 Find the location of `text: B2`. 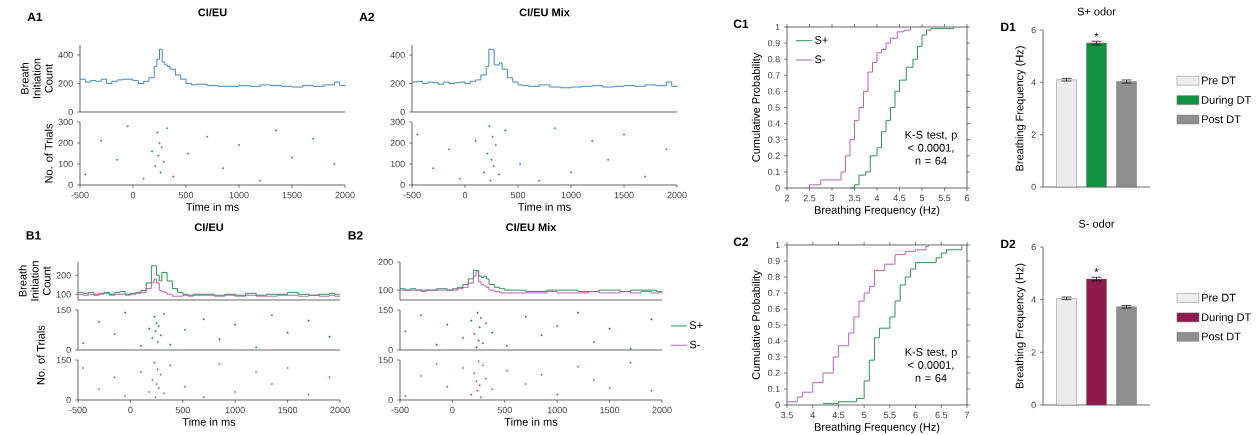

text: B2 is located at coordinates (355, 235).